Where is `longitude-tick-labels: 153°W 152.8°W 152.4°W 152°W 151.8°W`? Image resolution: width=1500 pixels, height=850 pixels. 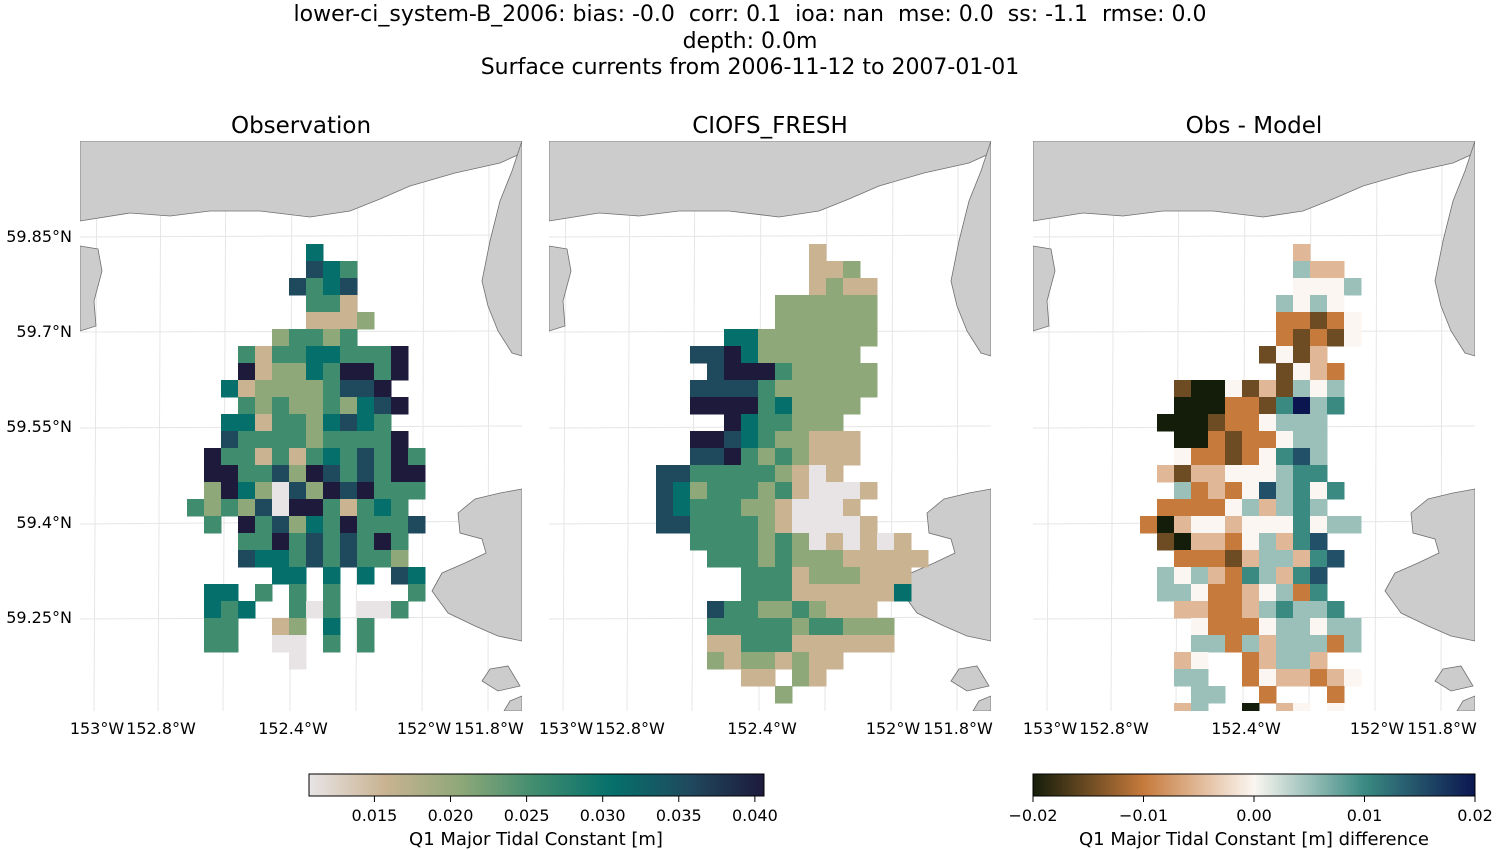
longitude-tick-labels: 153°W 152.8°W 152.4°W 152°W 151.8°W is located at coordinates (297, 728).